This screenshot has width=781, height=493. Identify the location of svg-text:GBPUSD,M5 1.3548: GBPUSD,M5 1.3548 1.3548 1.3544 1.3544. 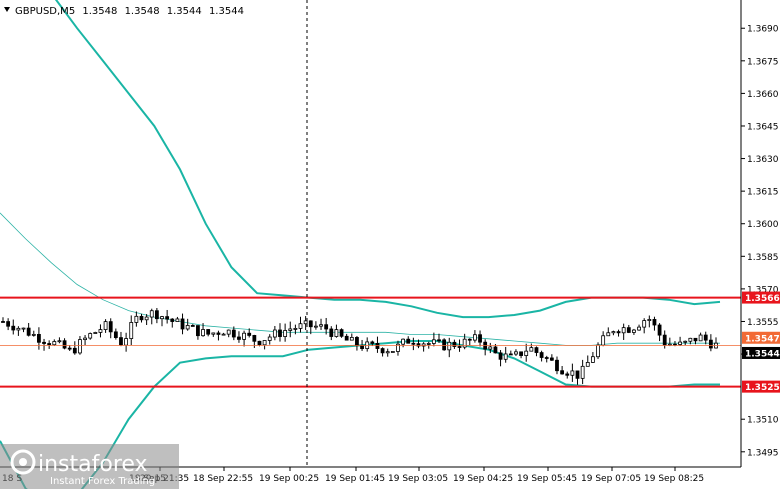
(129, 11).